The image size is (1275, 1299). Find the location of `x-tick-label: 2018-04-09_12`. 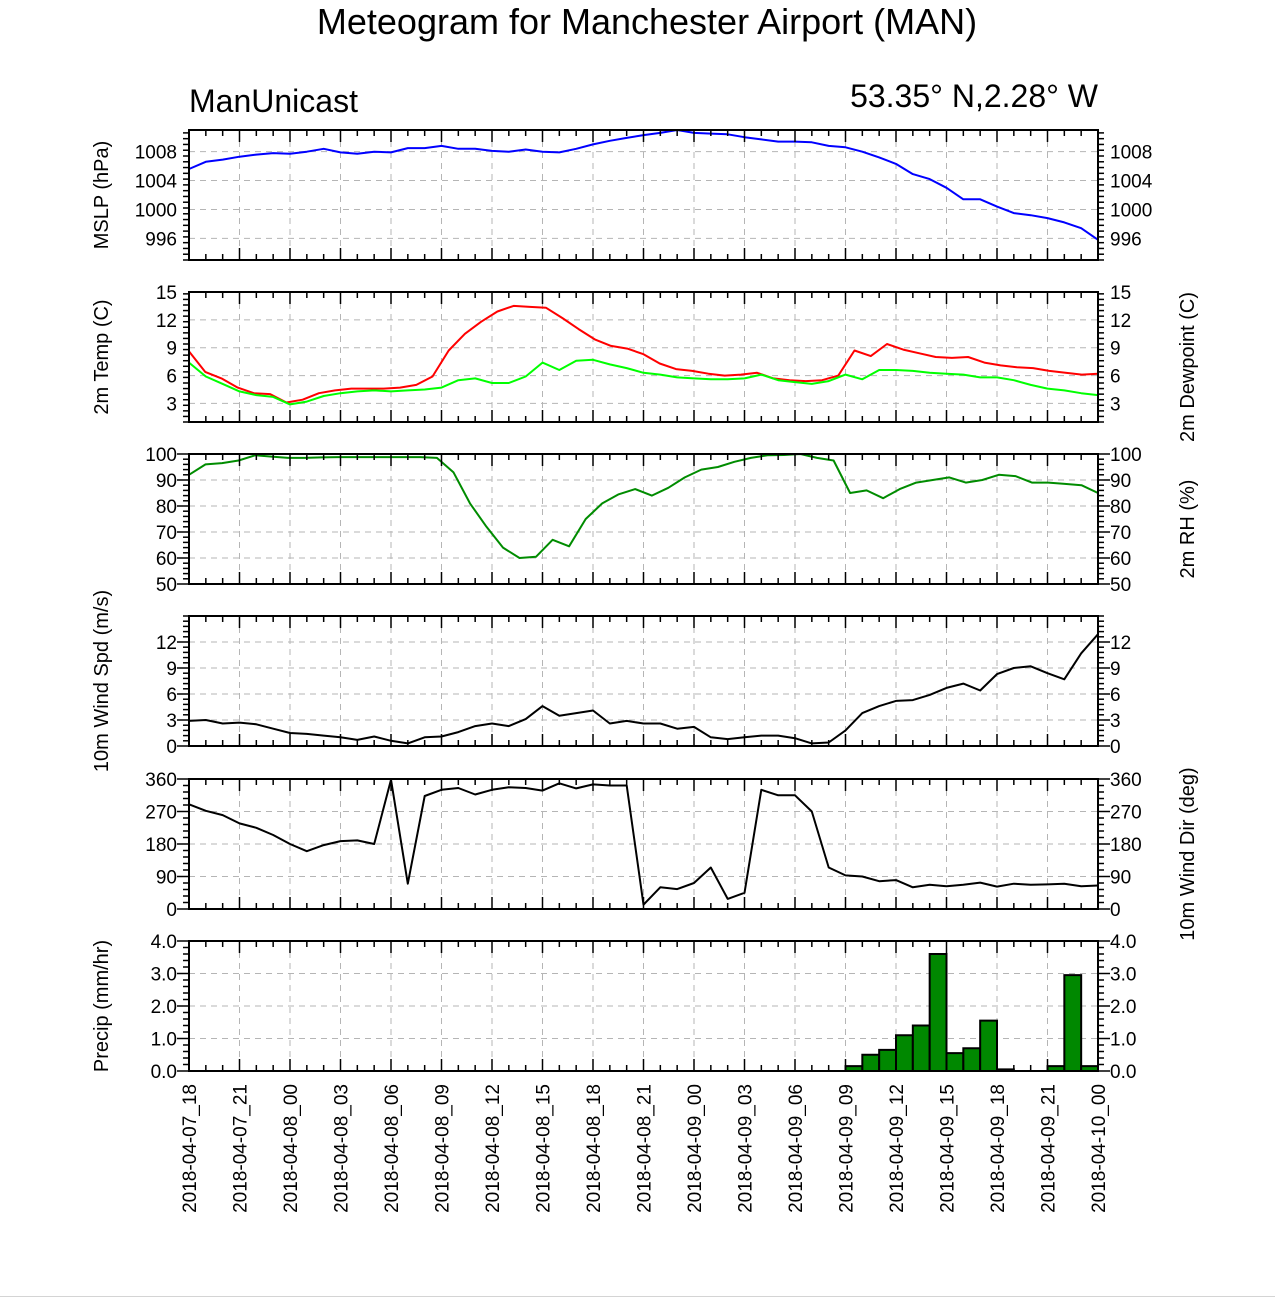

x-tick-label: 2018-04-09_12 is located at coordinates (897, 1148).